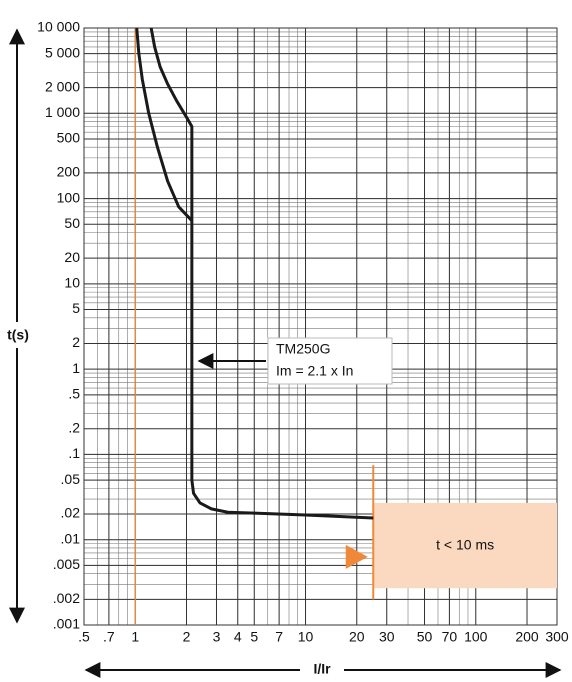  What do you see at coordinates (450, 637) in the screenshot?
I see `x-tick-label: 70` at bounding box center [450, 637].